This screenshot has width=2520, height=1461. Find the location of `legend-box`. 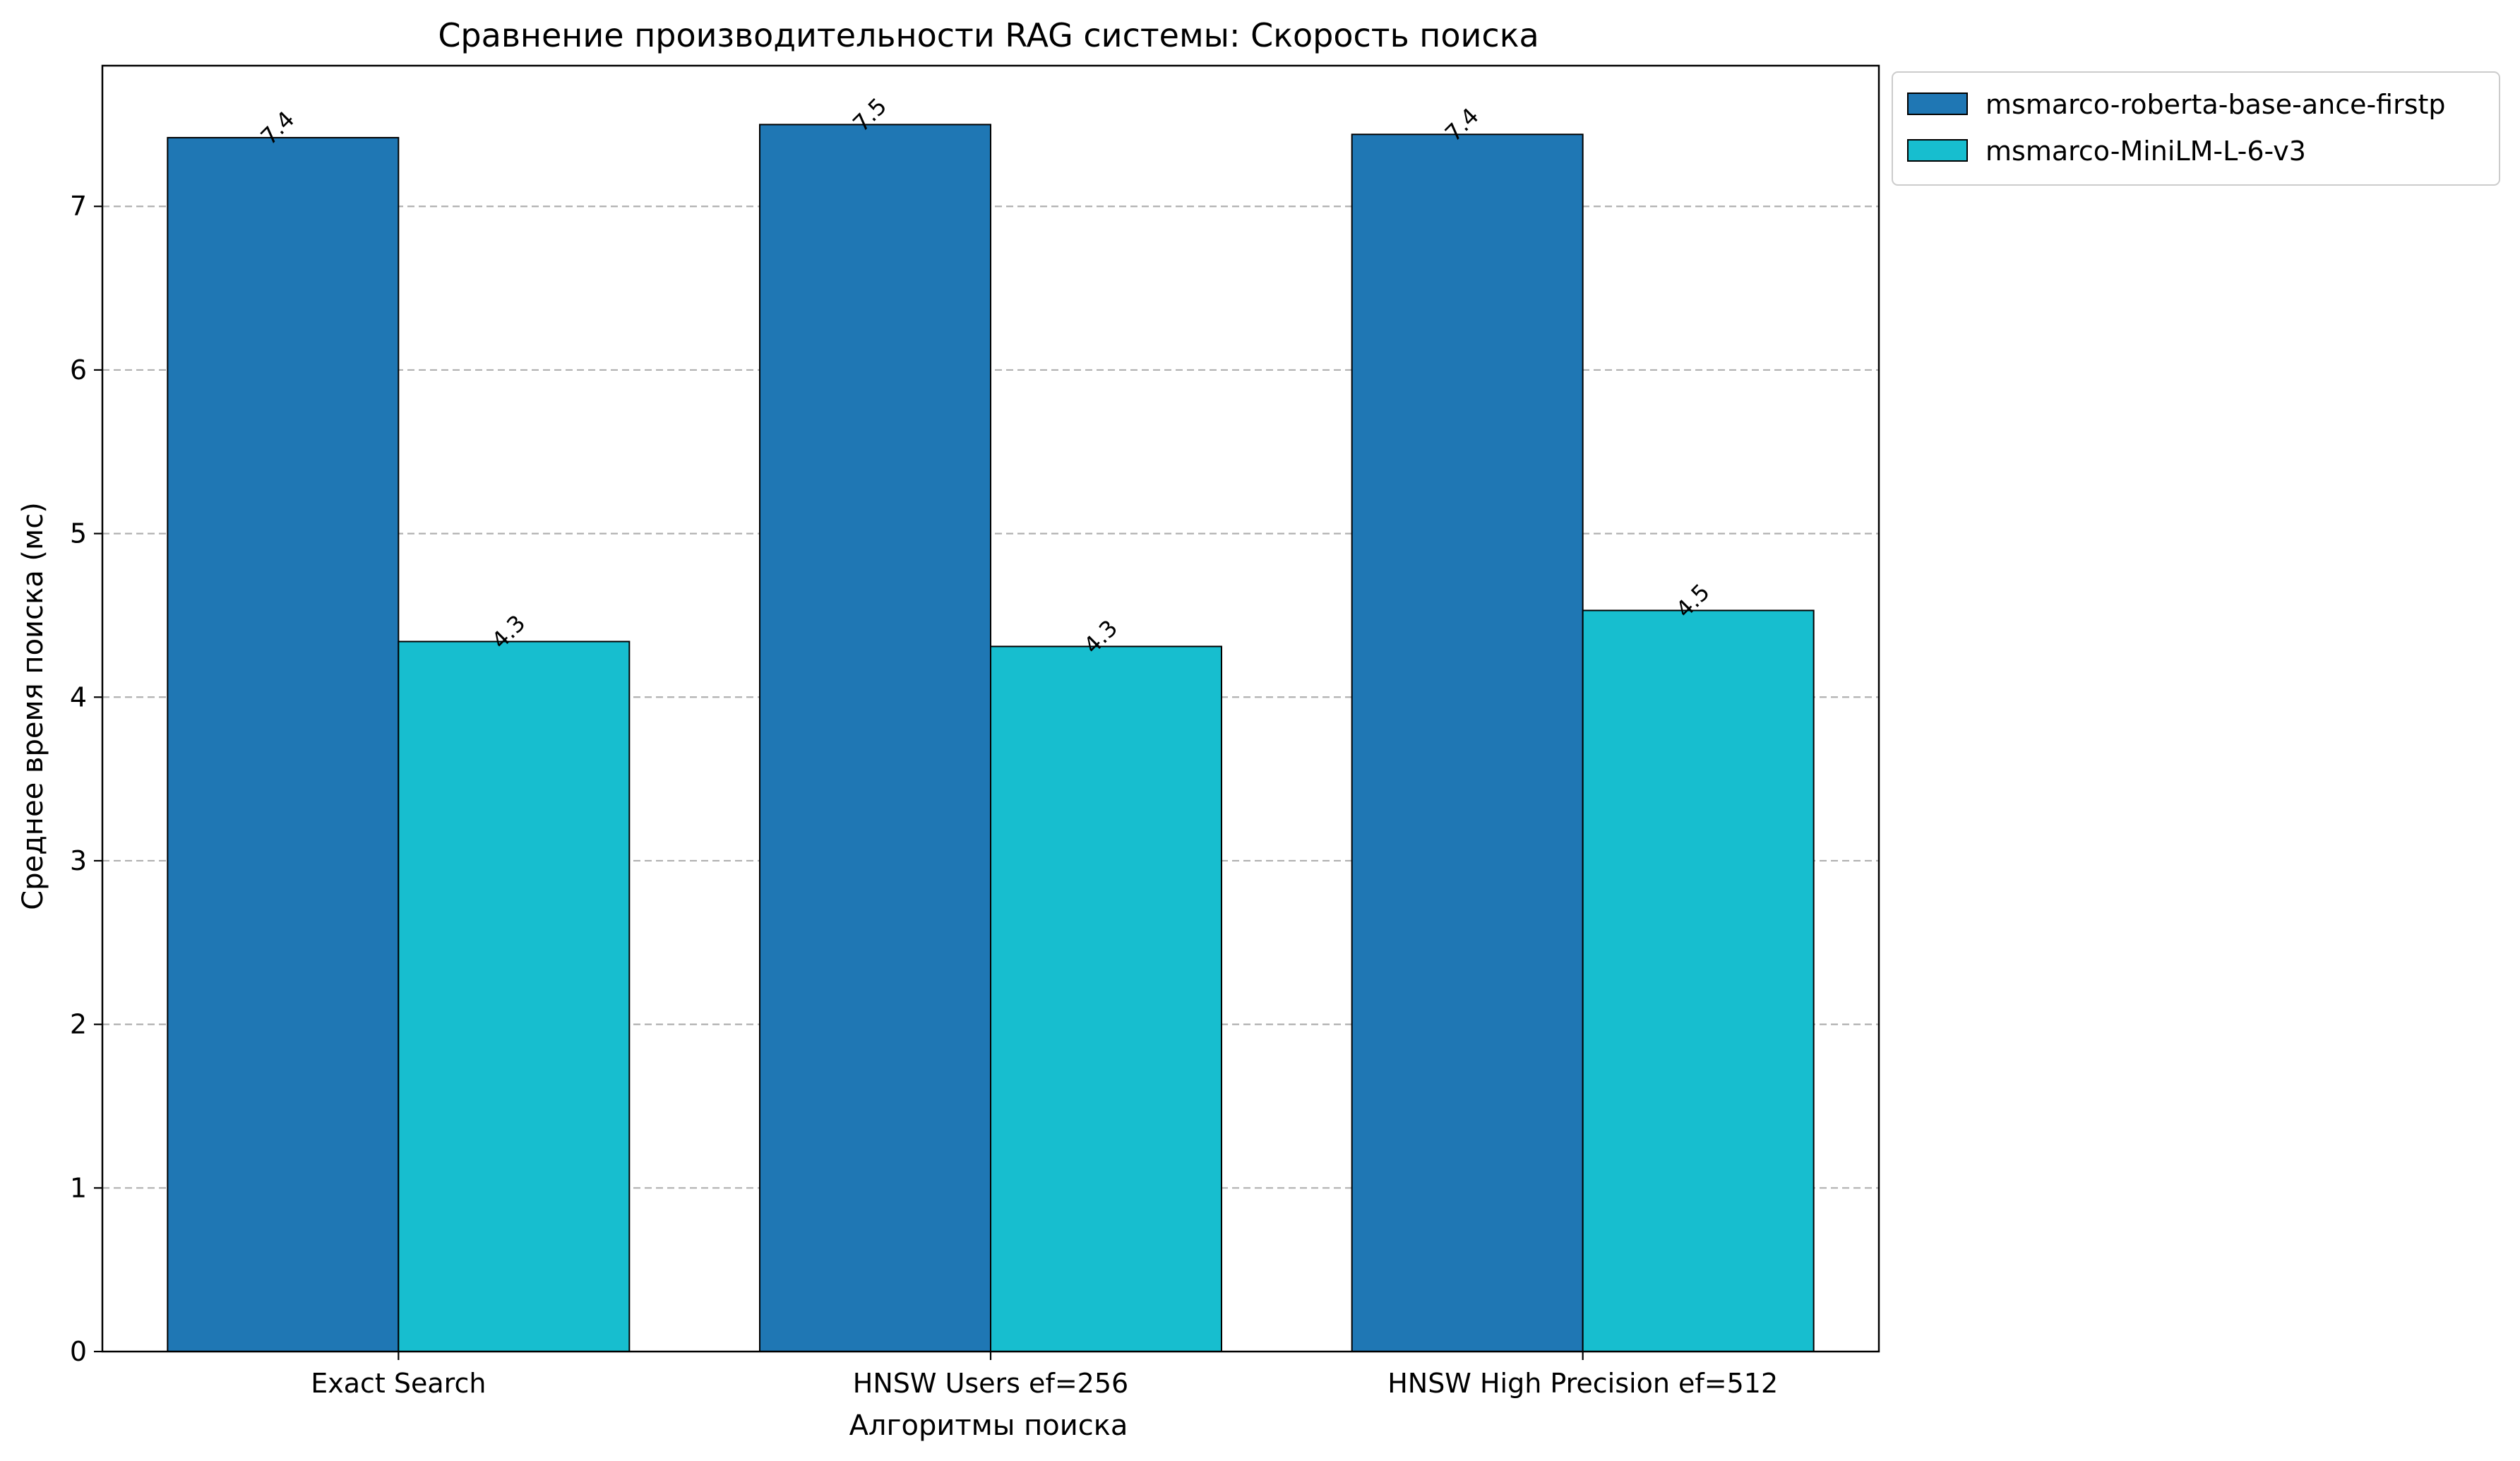

legend-box is located at coordinates (2196, 128).